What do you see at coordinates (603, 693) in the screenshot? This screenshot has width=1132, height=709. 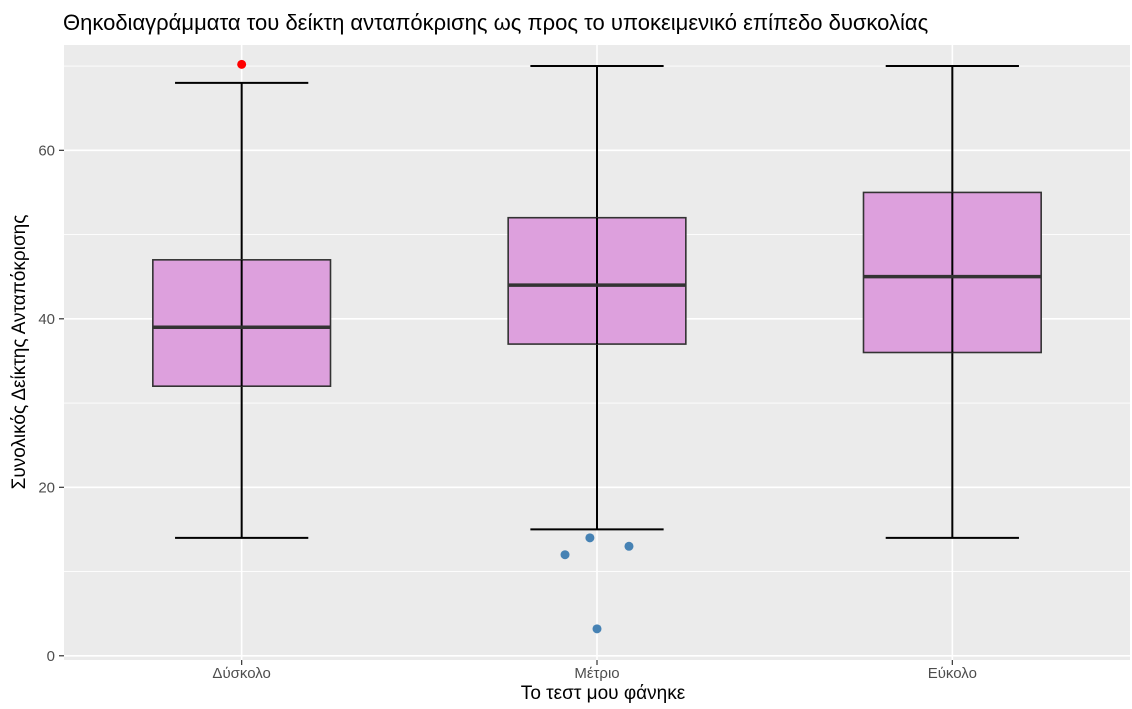 I see `x-axis-title: Το τεστ μου φάνηκε` at bounding box center [603, 693].